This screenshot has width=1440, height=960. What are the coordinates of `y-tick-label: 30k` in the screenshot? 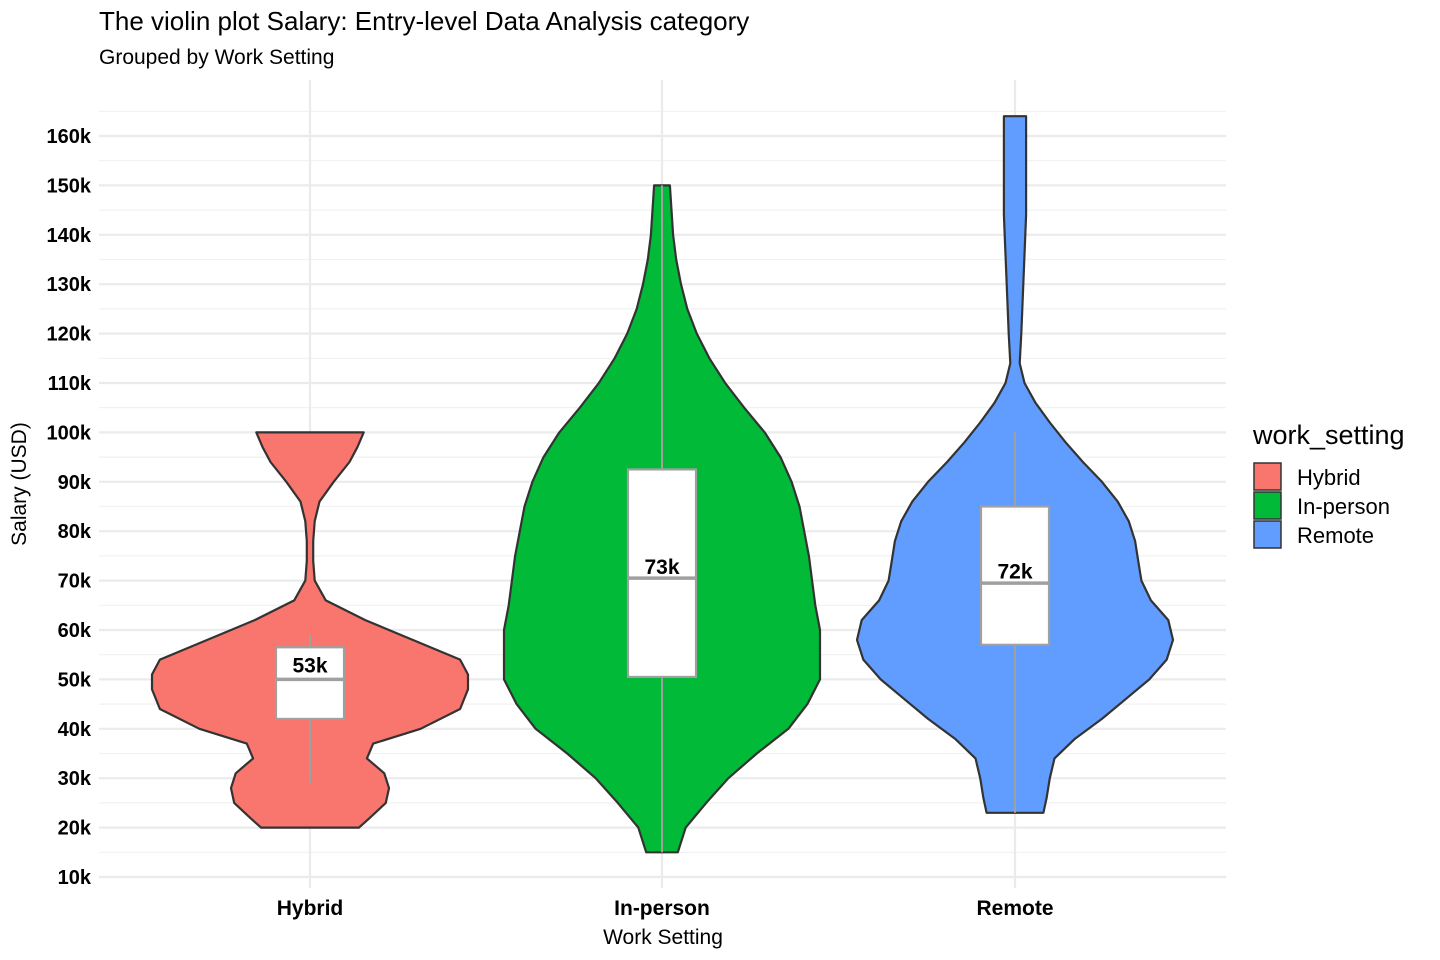 It's located at (75, 779).